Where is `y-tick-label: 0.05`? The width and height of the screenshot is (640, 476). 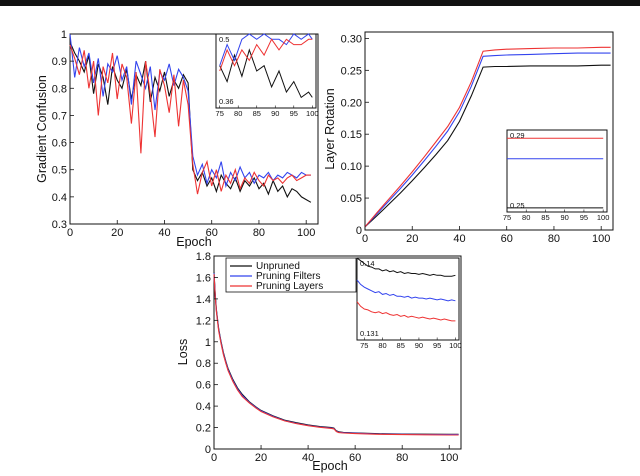 y-tick-label: 0.05 is located at coordinates (351, 199).